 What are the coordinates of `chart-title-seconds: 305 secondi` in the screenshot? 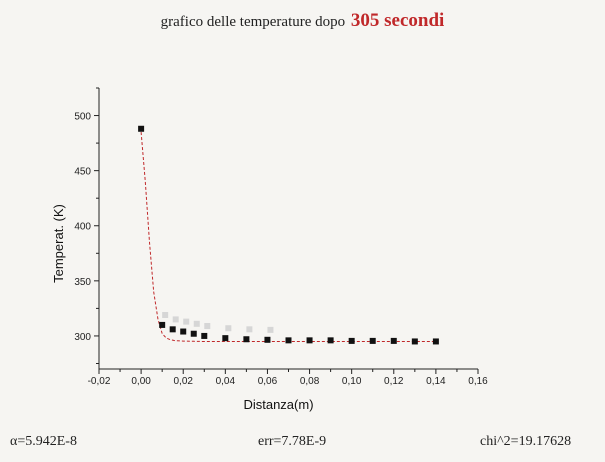 It's located at (397, 20).